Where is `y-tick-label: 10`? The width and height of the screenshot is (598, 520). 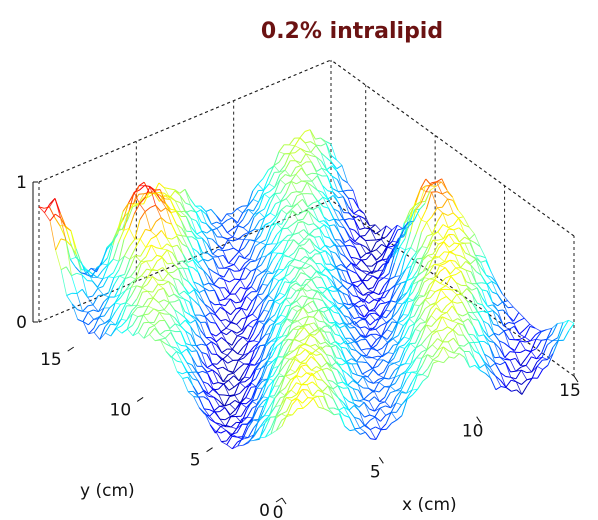 y-tick-label: 10 is located at coordinates (121, 410).